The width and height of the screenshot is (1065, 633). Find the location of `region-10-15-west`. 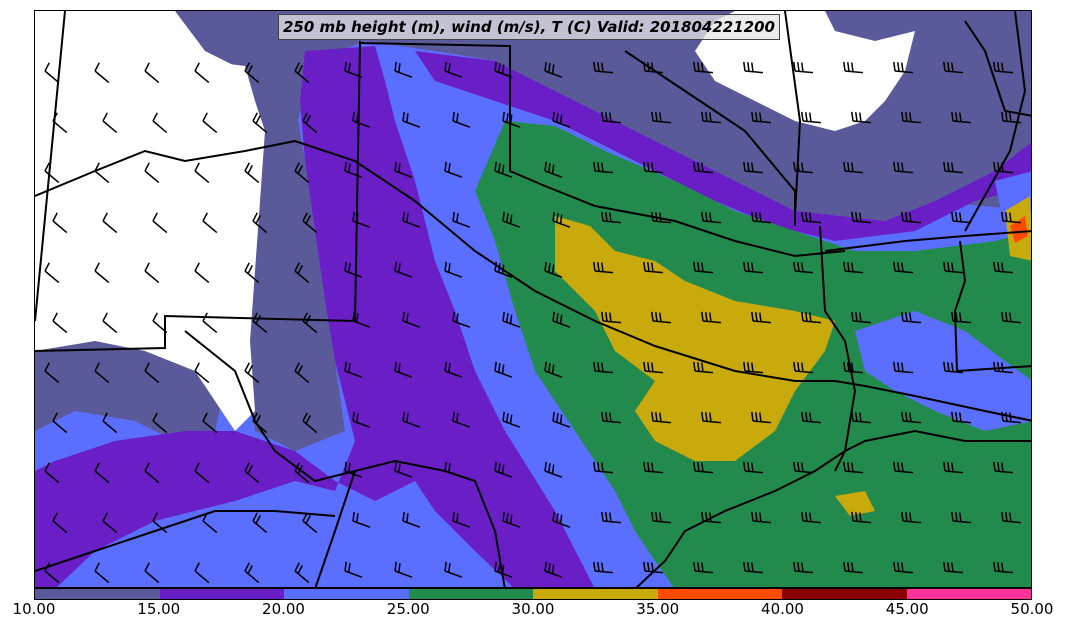

region-10-15-west is located at coordinates (290, 276).